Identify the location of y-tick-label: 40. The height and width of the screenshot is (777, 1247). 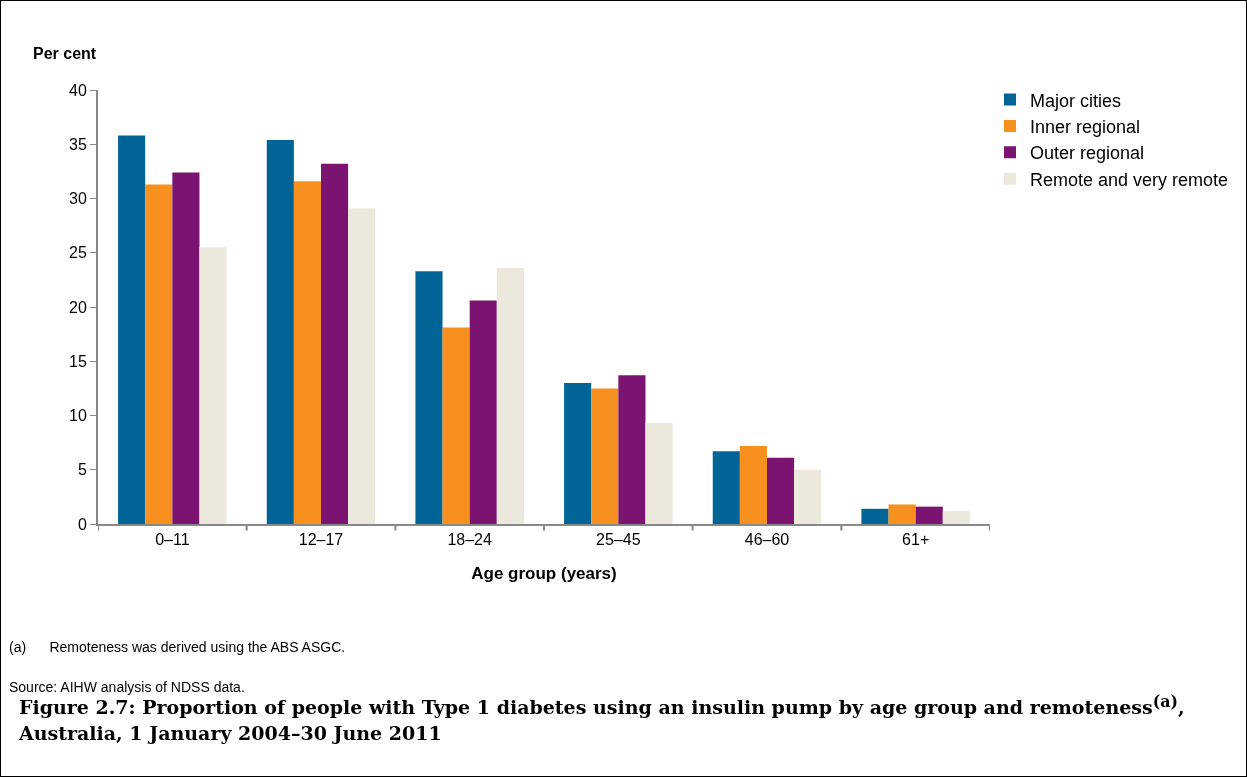
(78, 90).